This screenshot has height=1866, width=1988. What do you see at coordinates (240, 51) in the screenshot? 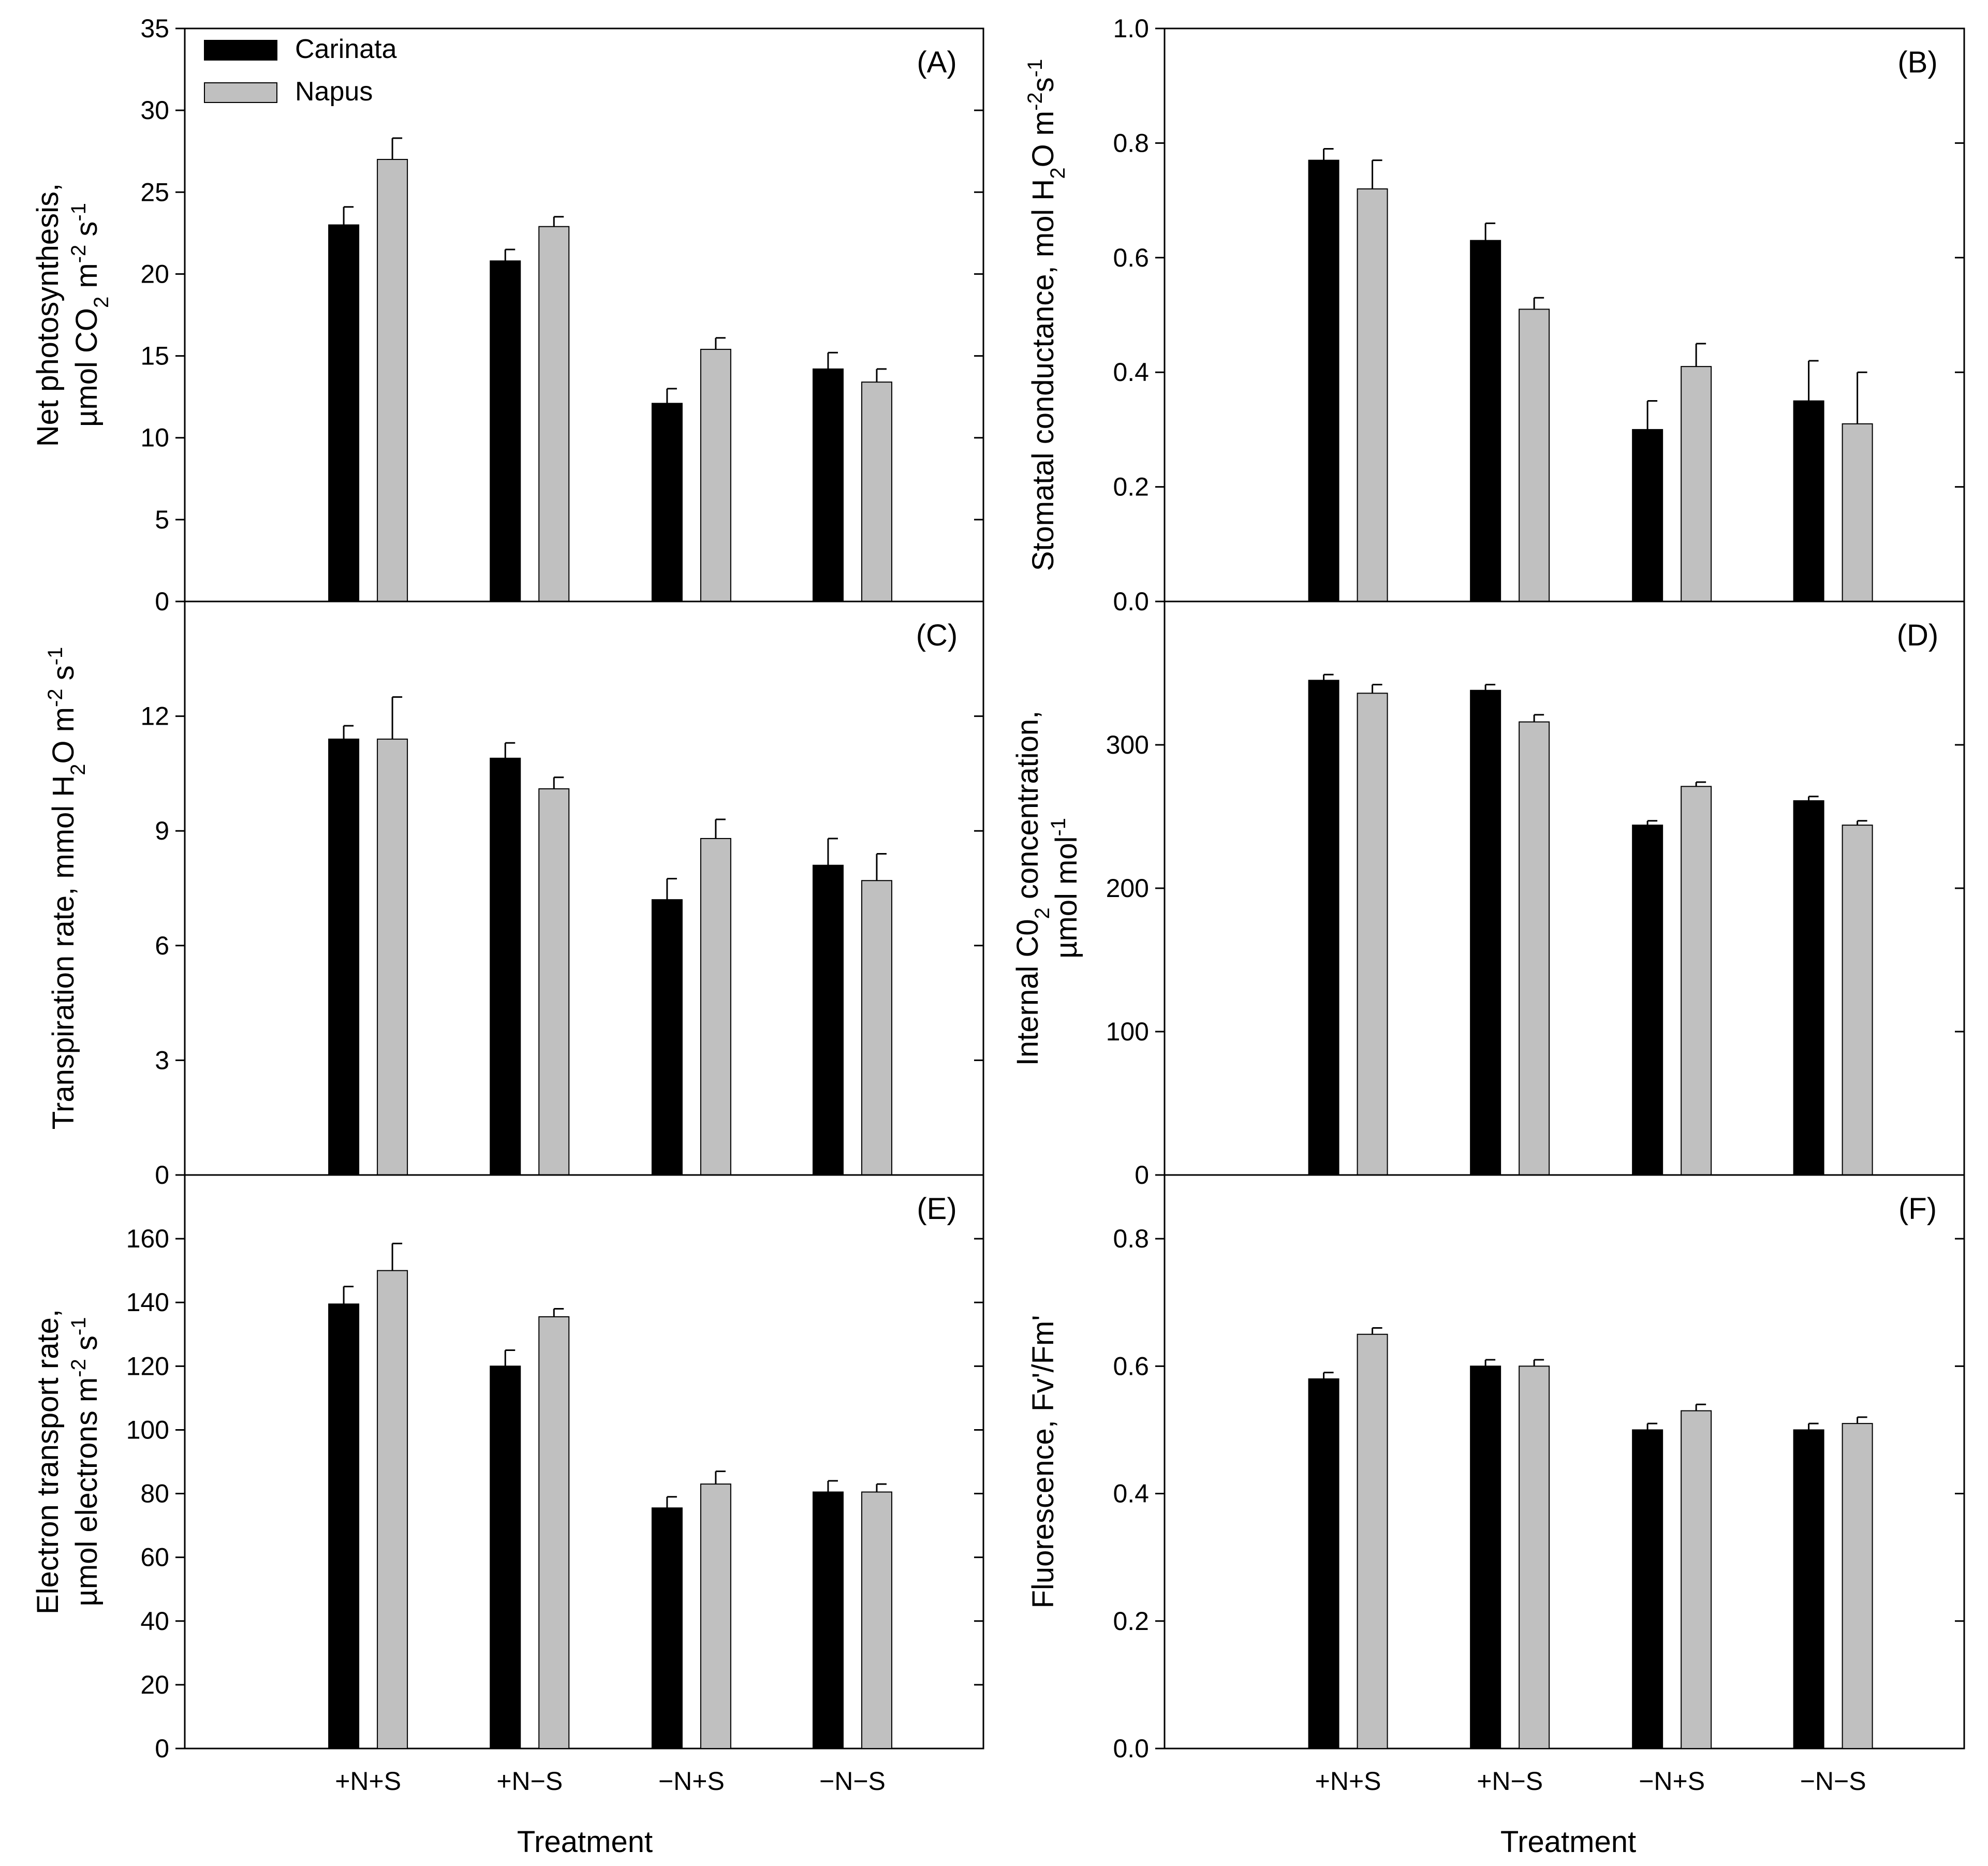
I see `legend-swatch-carinata` at bounding box center [240, 51].